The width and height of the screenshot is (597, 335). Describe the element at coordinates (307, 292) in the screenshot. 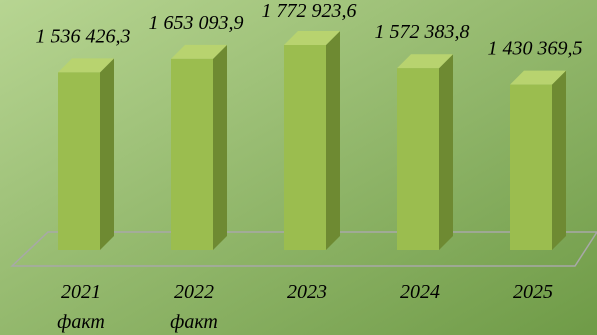

I see `category-label-2: 2023` at that location.